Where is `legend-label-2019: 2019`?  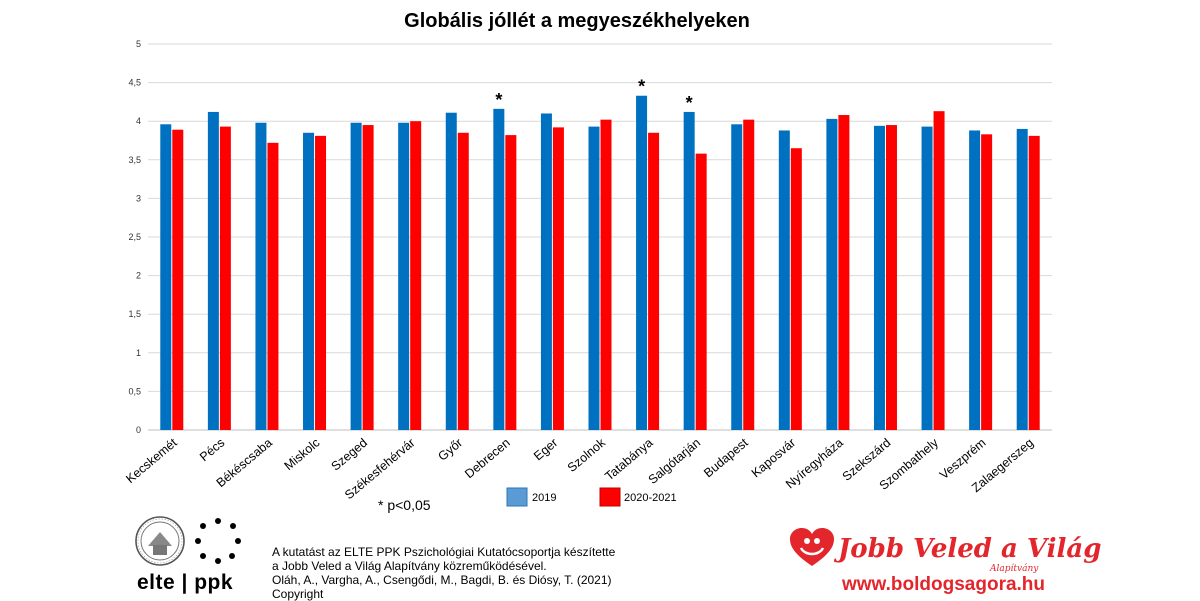
legend-label-2019: 2019 is located at coordinates (544, 498).